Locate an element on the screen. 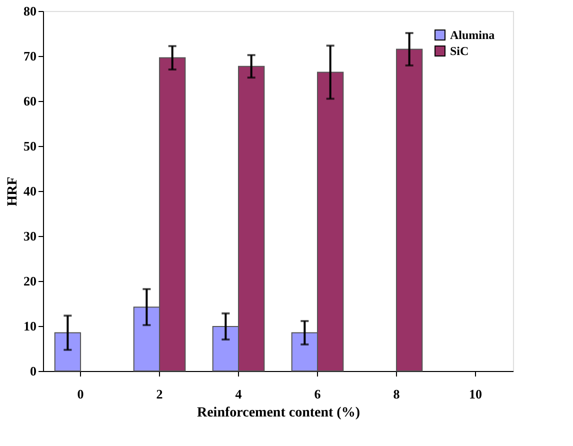 The height and width of the screenshot is (446, 573). y-tick-label: 20 is located at coordinates (30, 281).